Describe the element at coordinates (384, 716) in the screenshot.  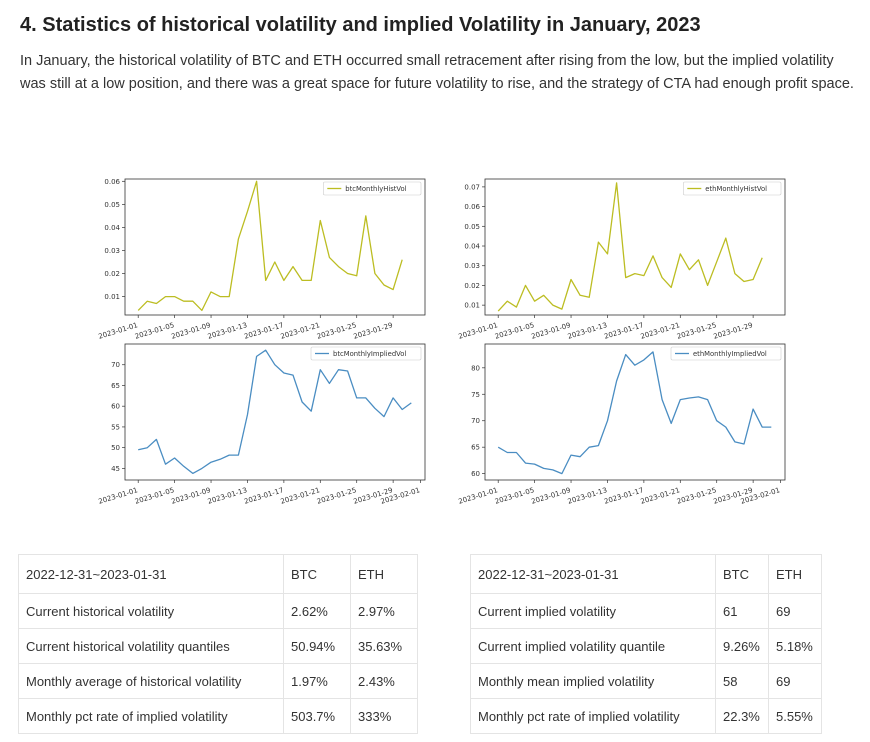
I see `table-cell: 333%` at that location.